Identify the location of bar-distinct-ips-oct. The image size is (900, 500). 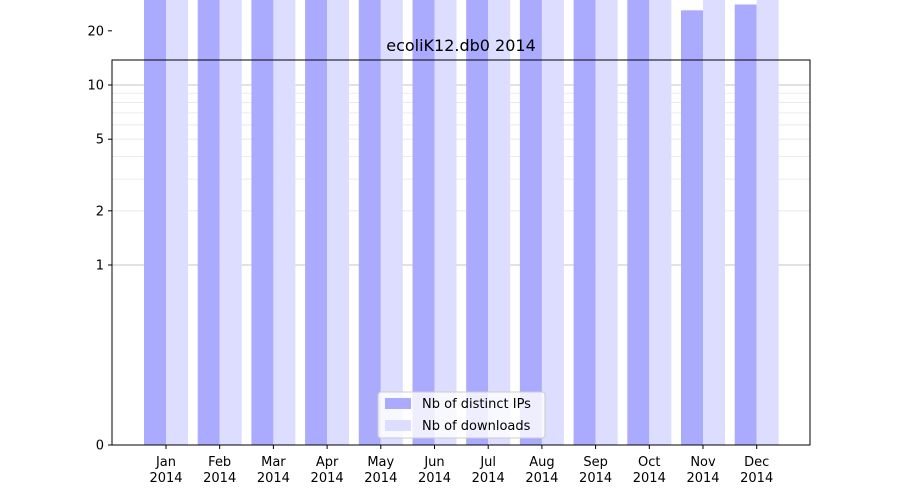
(638, 223).